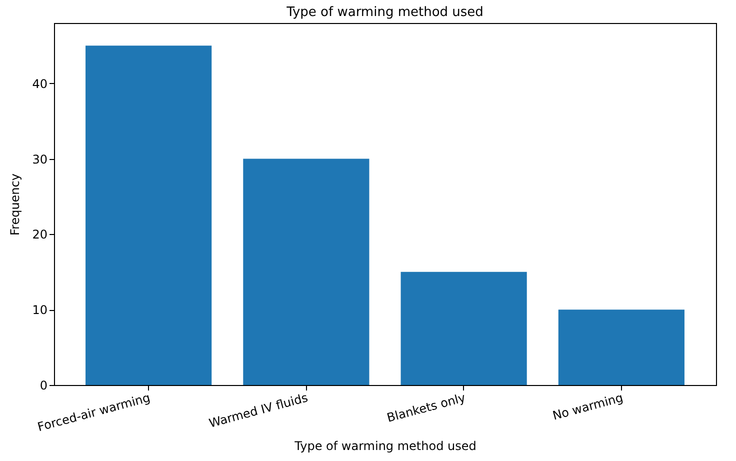 The width and height of the screenshot is (736, 461). I want to click on y-tick-label: 10, so click(40, 310).